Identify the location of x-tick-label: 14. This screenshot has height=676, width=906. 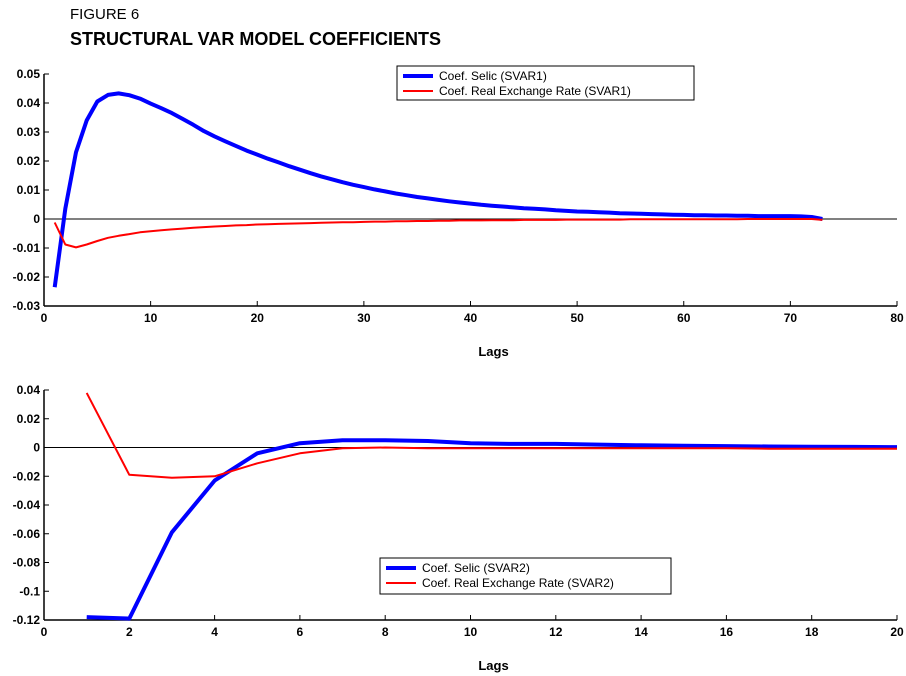
(641, 632).